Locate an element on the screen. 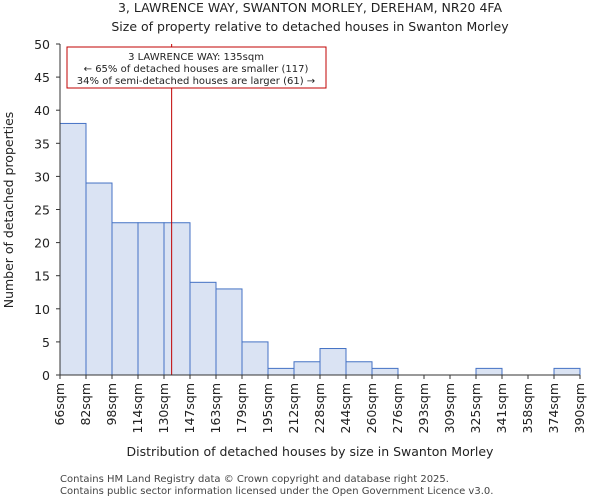 The image size is (600, 500). x-tick-label: 163sqm is located at coordinates (215, 408).